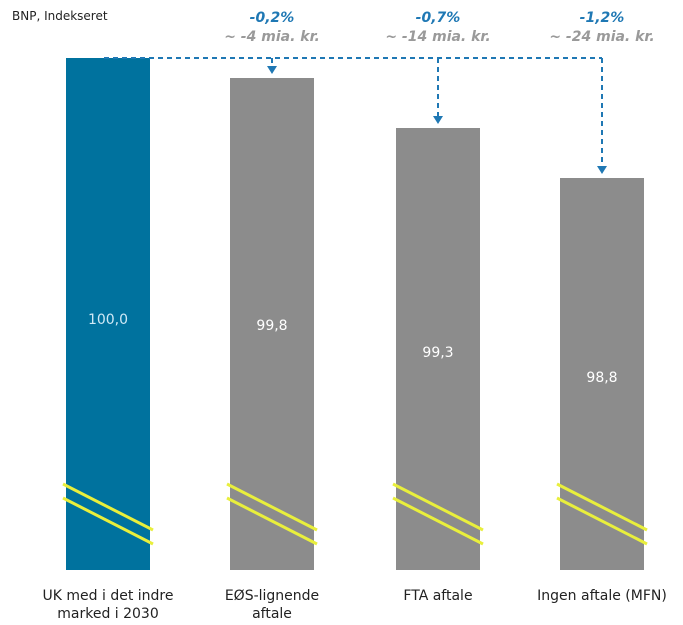  I want to click on annotation-pct-1: -0,7%, so click(438, 18).